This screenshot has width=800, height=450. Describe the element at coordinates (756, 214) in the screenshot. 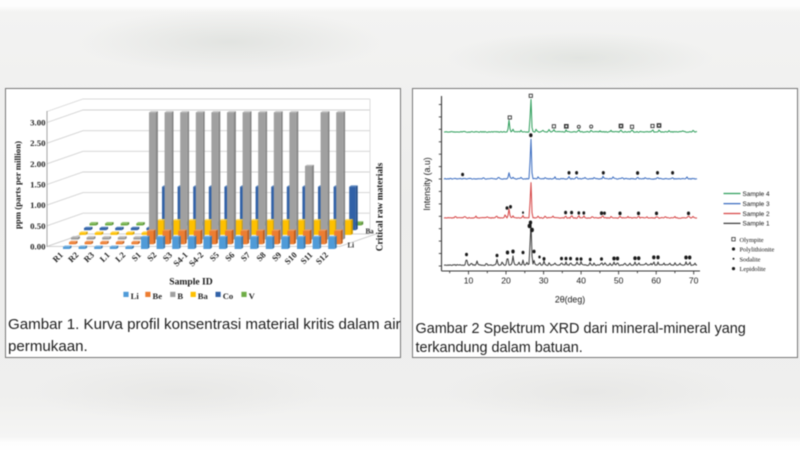

I see `svg-text: Sample 2` at that location.